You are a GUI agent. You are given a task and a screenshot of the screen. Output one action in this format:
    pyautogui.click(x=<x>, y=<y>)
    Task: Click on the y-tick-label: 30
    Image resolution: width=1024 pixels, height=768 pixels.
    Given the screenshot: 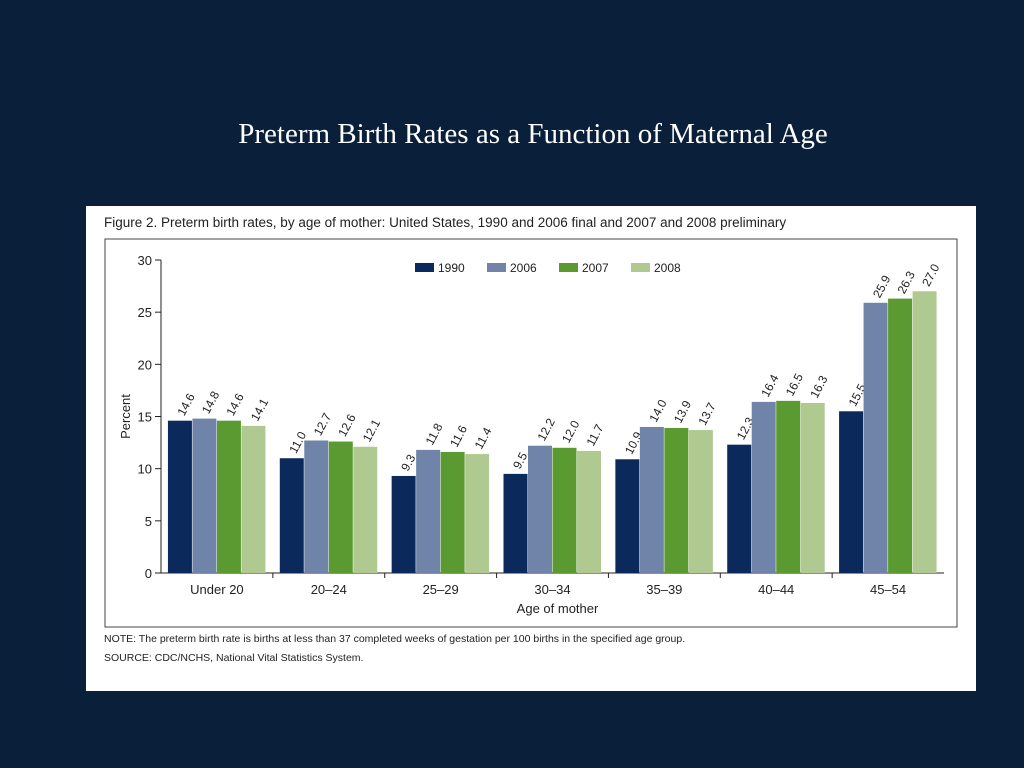 What is the action you would take?
    pyautogui.click(x=145, y=260)
    